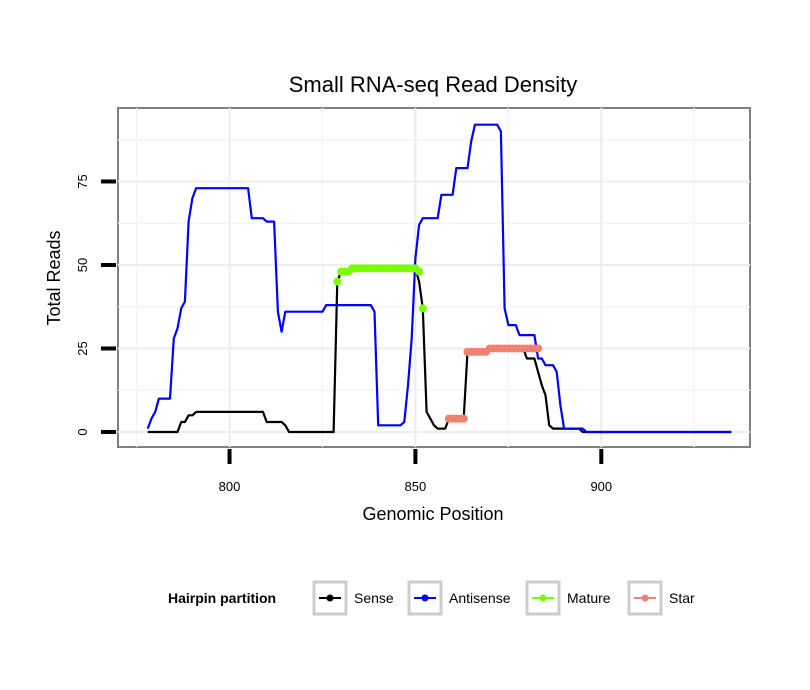 The width and height of the screenshot is (810, 690). Describe the element at coordinates (380, 288) in the screenshot. I see `series-mature` at that location.